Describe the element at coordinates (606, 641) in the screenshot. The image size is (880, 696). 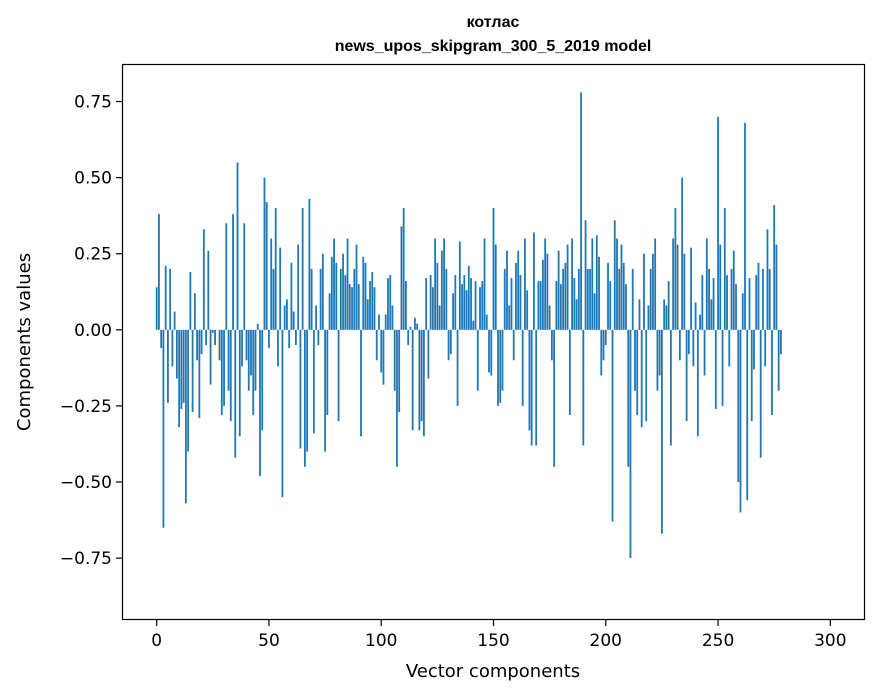
I see `x-tick-label: 200` at that location.